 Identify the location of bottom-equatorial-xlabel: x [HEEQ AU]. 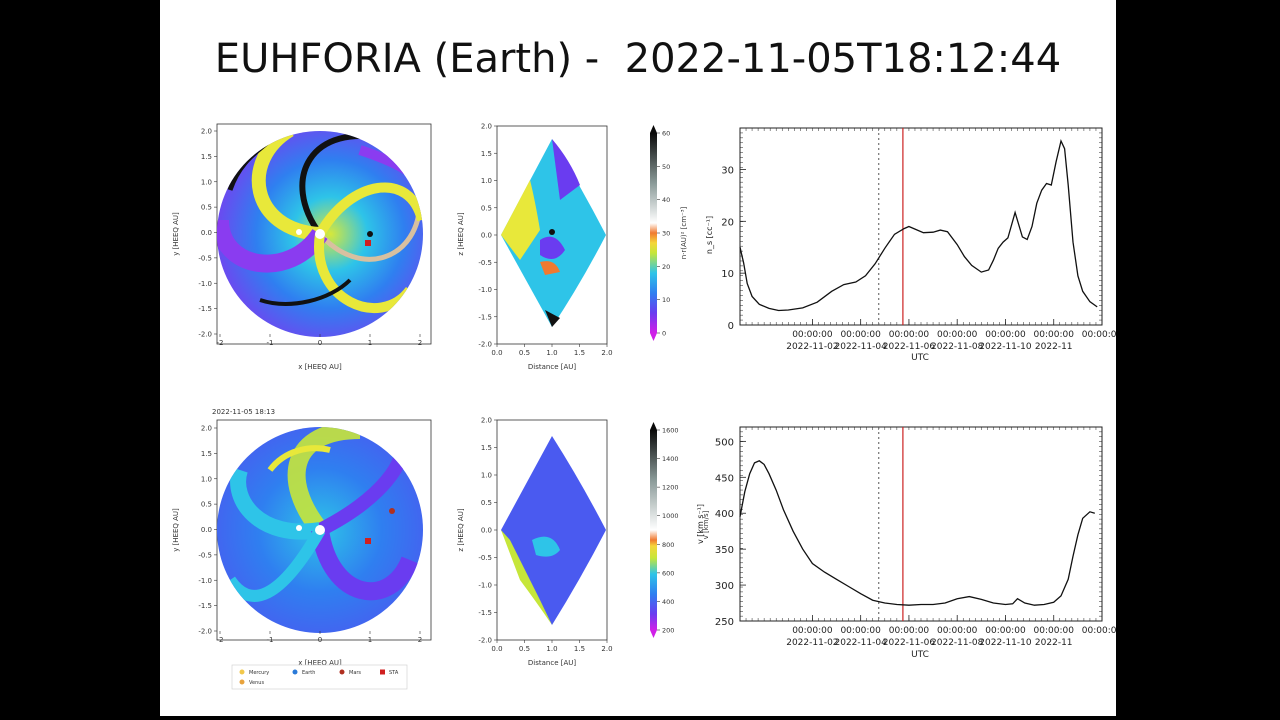
(320, 663).